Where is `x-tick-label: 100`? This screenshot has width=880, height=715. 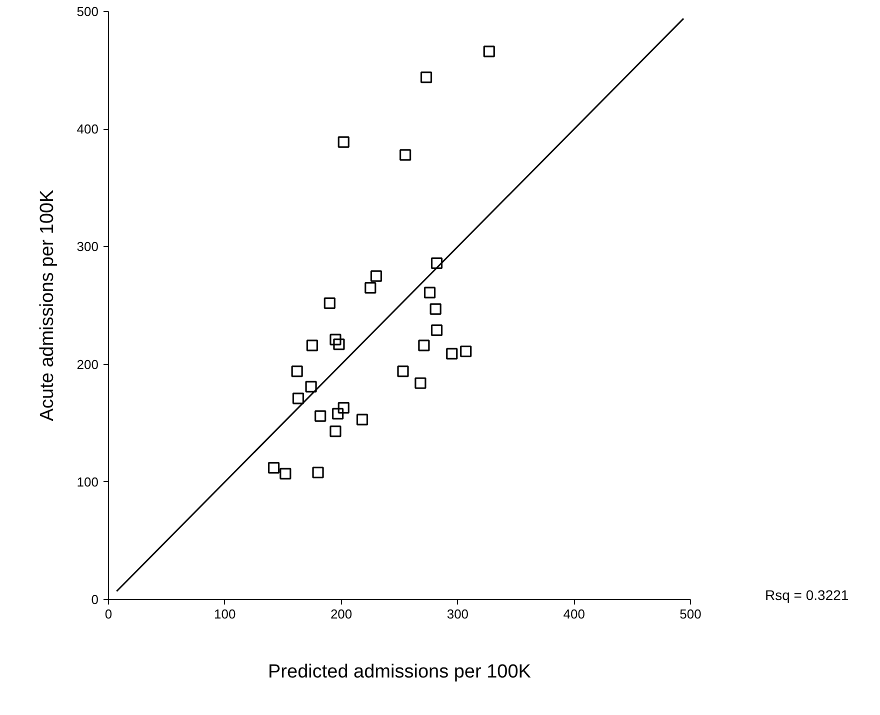
x-tick-label: 100 is located at coordinates (225, 614).